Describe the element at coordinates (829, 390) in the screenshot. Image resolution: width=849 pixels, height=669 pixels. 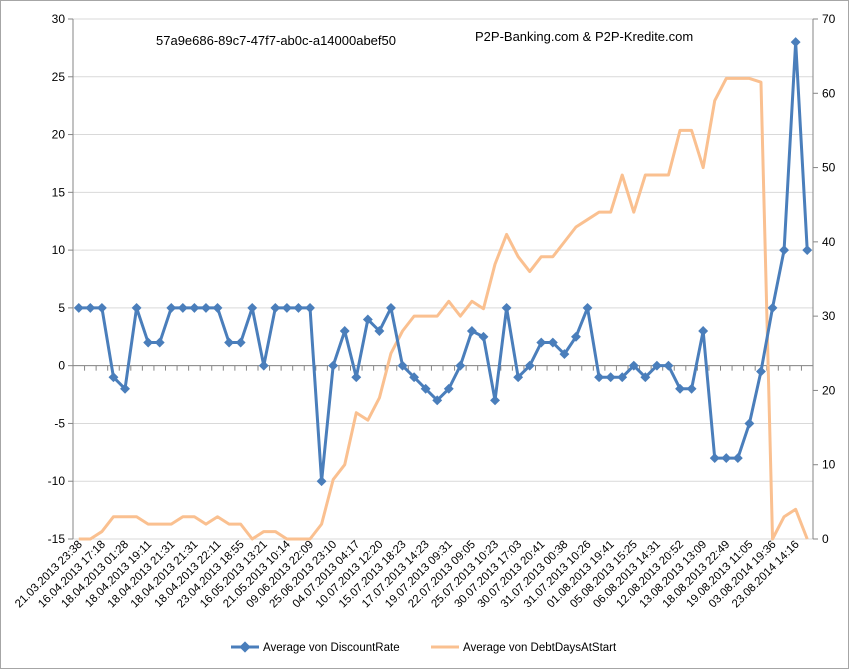
I see `y-right-tick-label: 20` at that location.